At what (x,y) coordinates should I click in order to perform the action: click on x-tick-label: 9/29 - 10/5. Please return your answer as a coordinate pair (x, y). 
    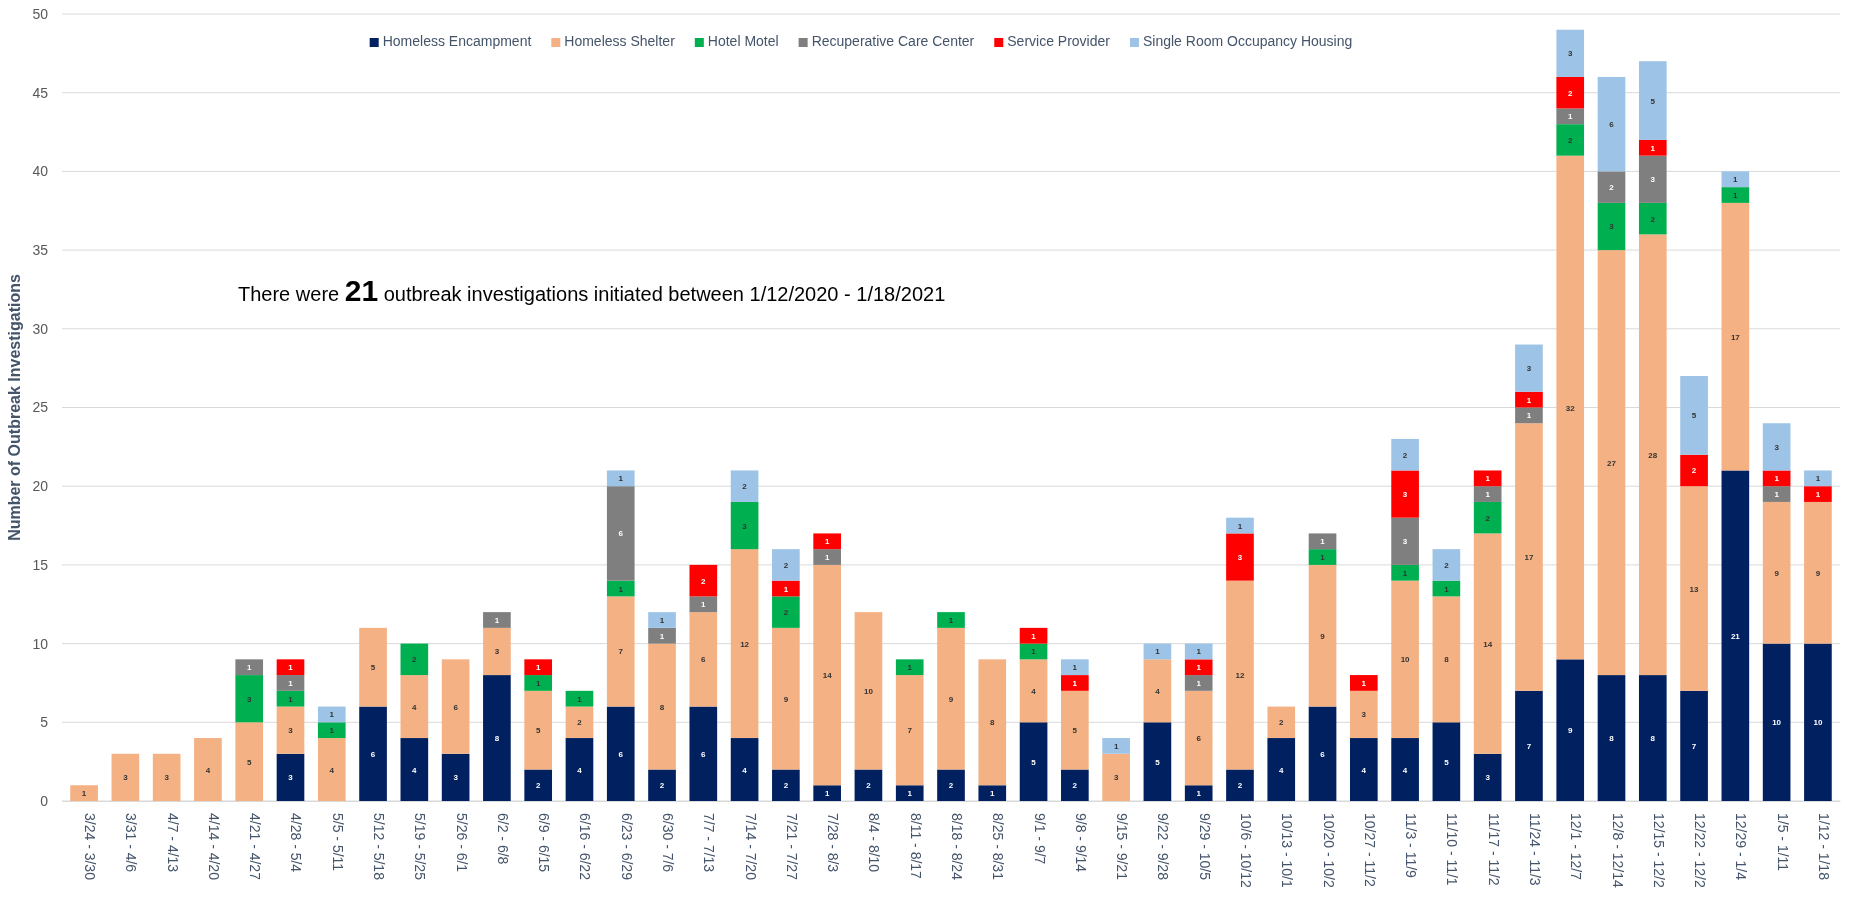
    Looking at the image, I should click on (1204, 847).